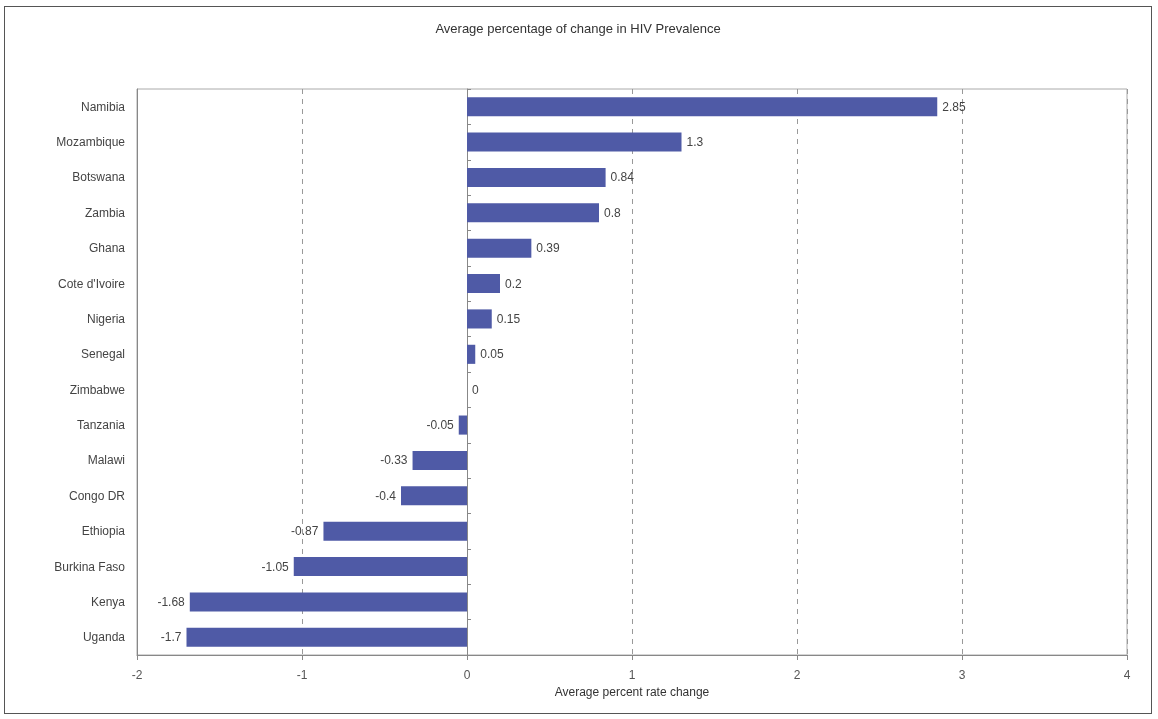  I want to click on data-label: -0.87, so click(305, 531).